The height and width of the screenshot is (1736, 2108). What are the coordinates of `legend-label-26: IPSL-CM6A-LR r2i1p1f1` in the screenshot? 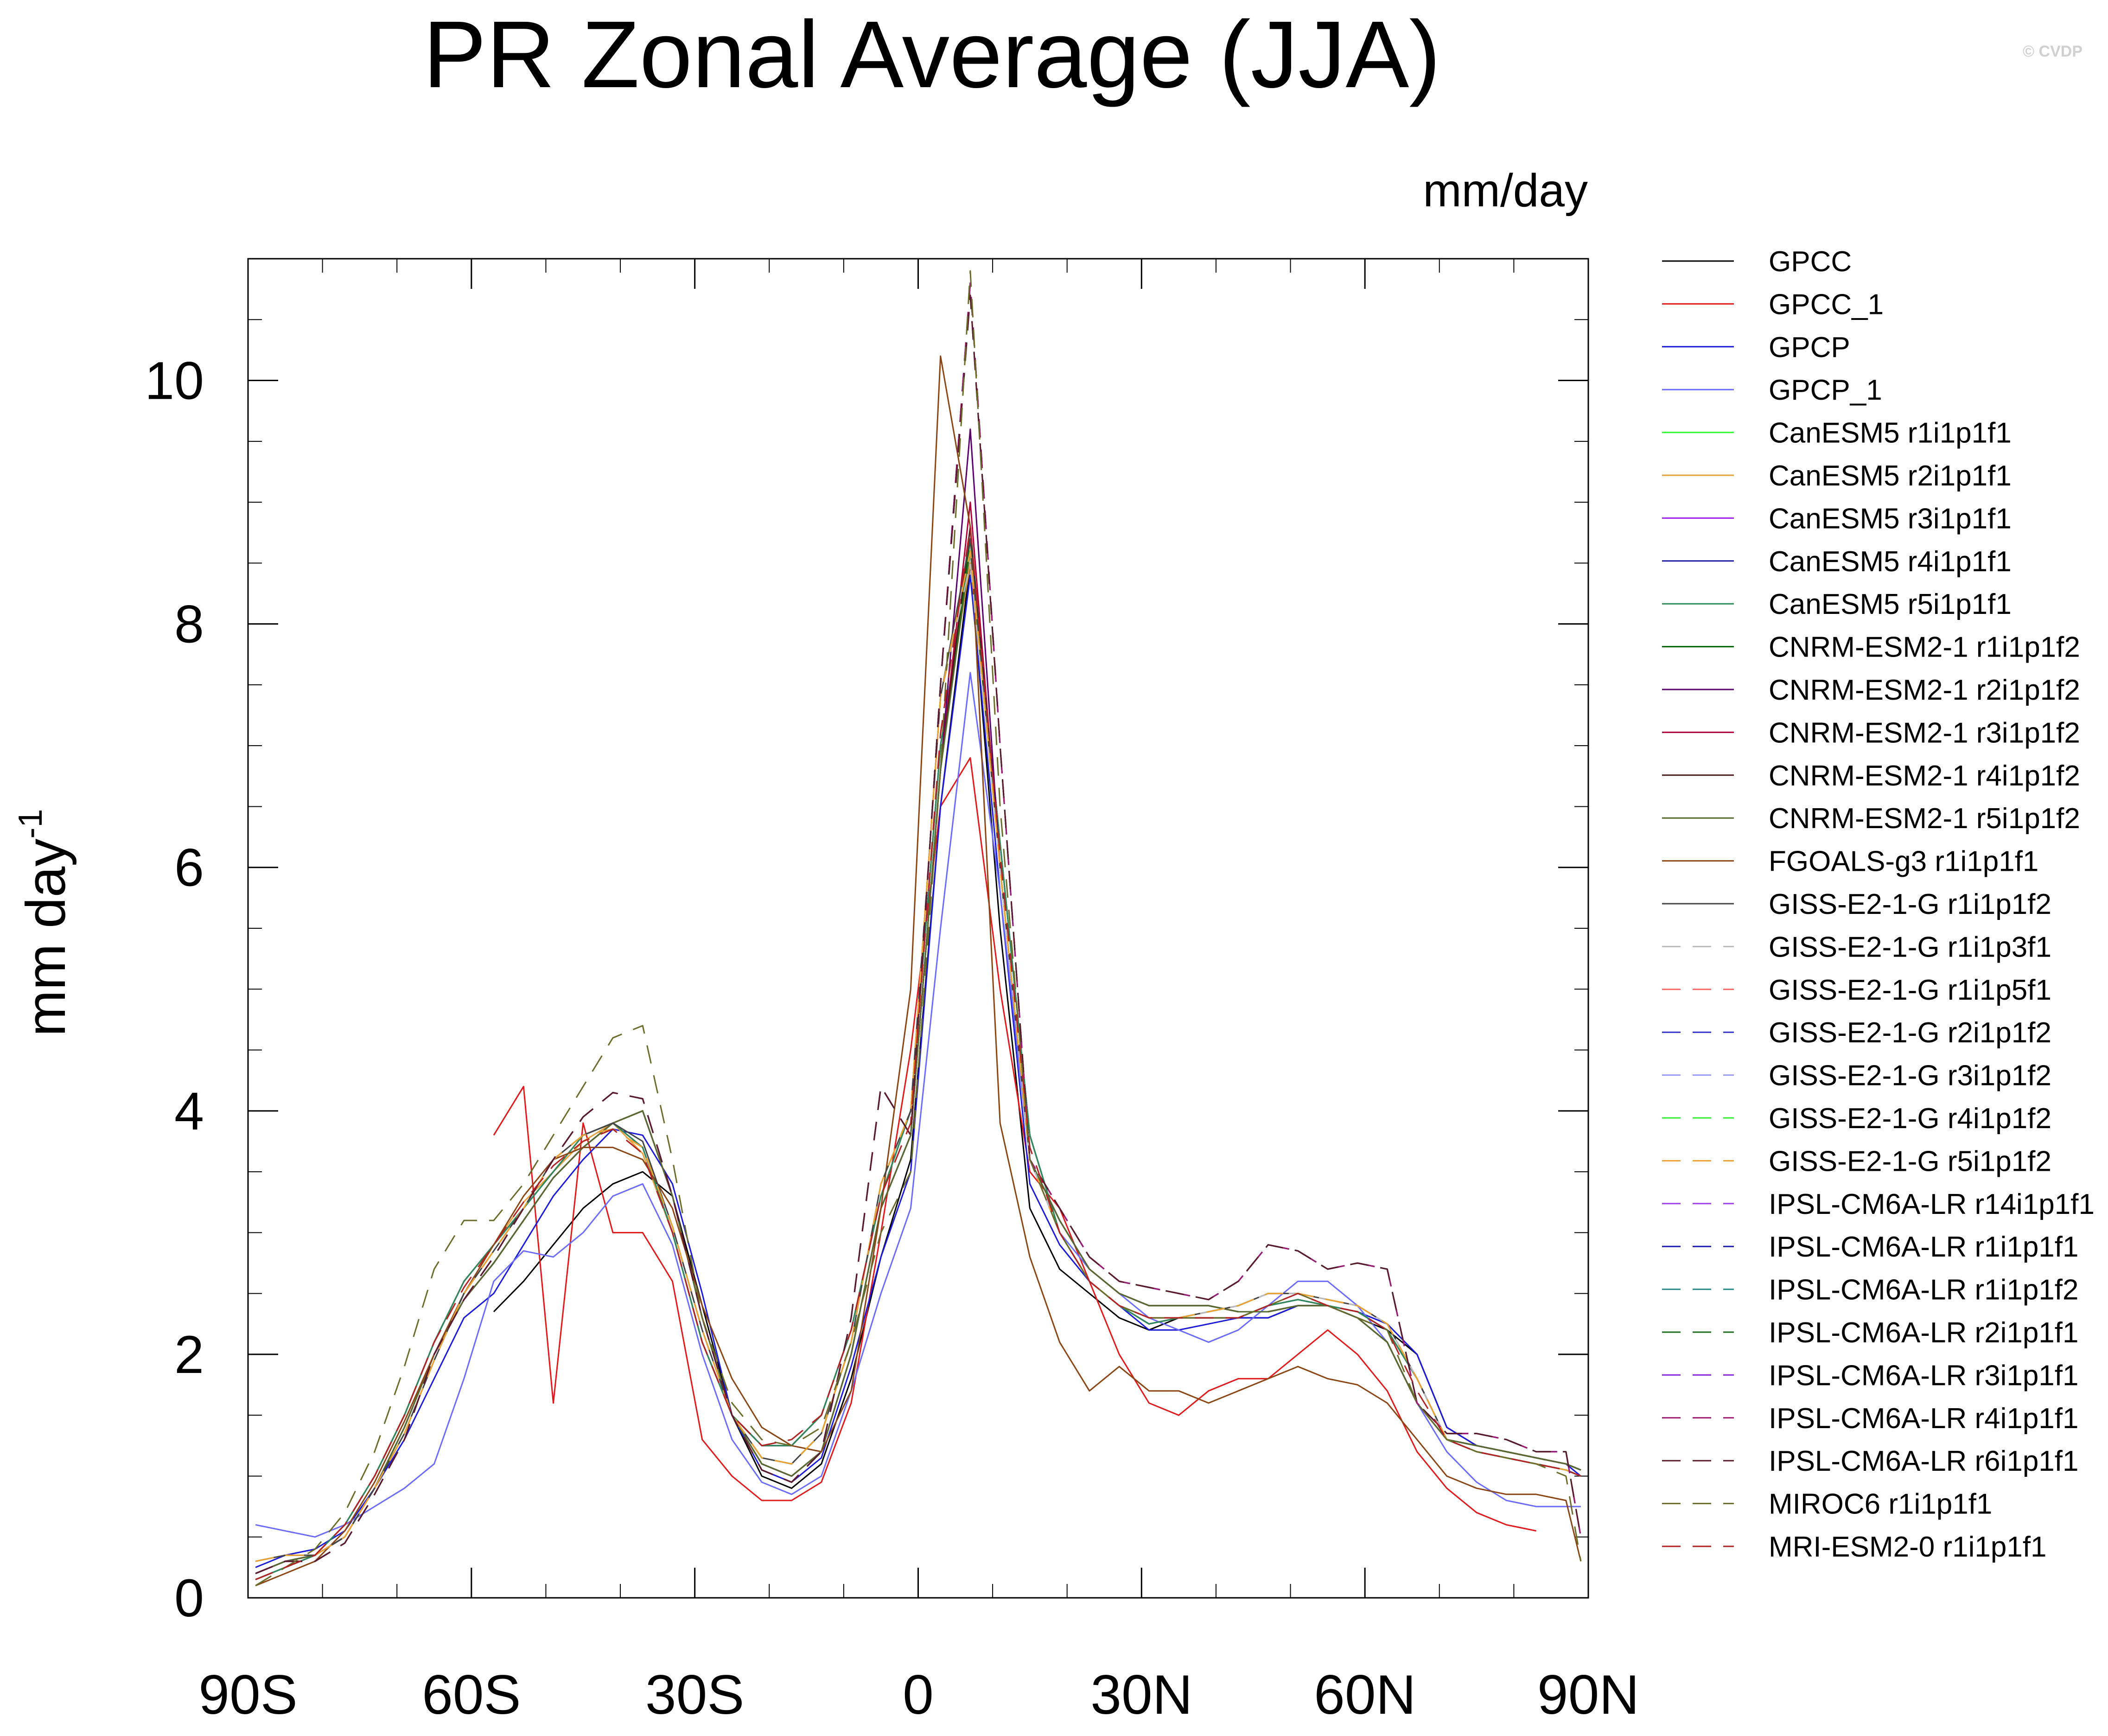 It's located at (1924, 1333).